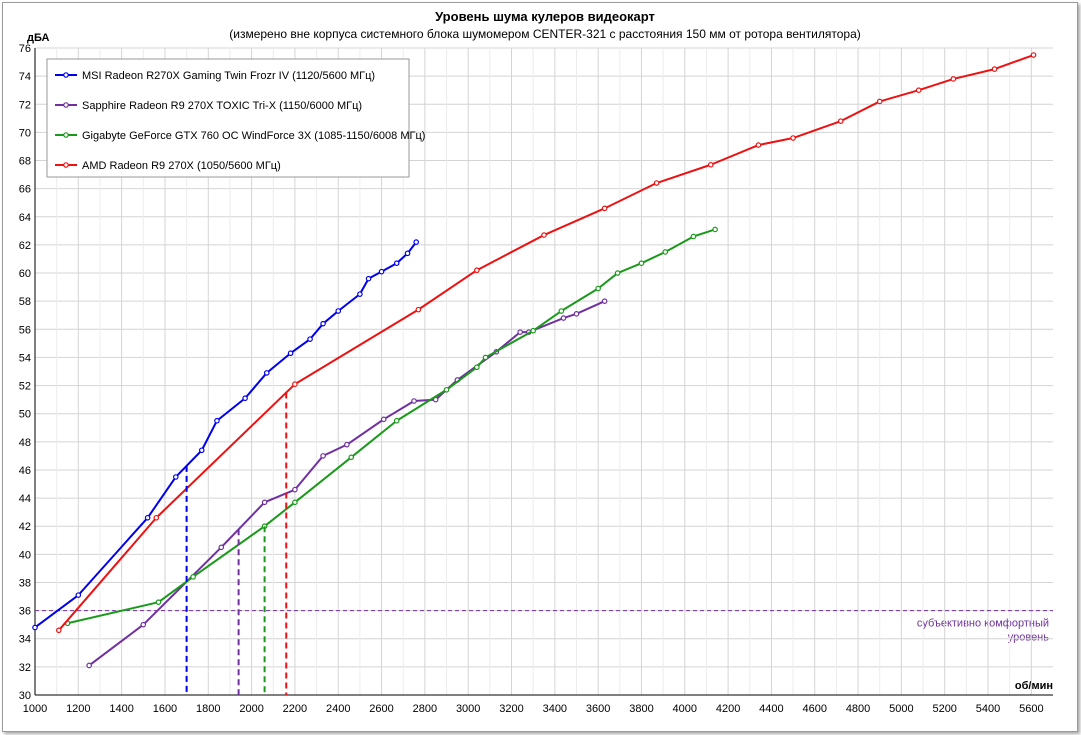 The image size is (1081, 735). What do you see at coordinates (25, 640) in the screenshot?
I see `y-tick-label: 34` at bounding box center [25, 640].